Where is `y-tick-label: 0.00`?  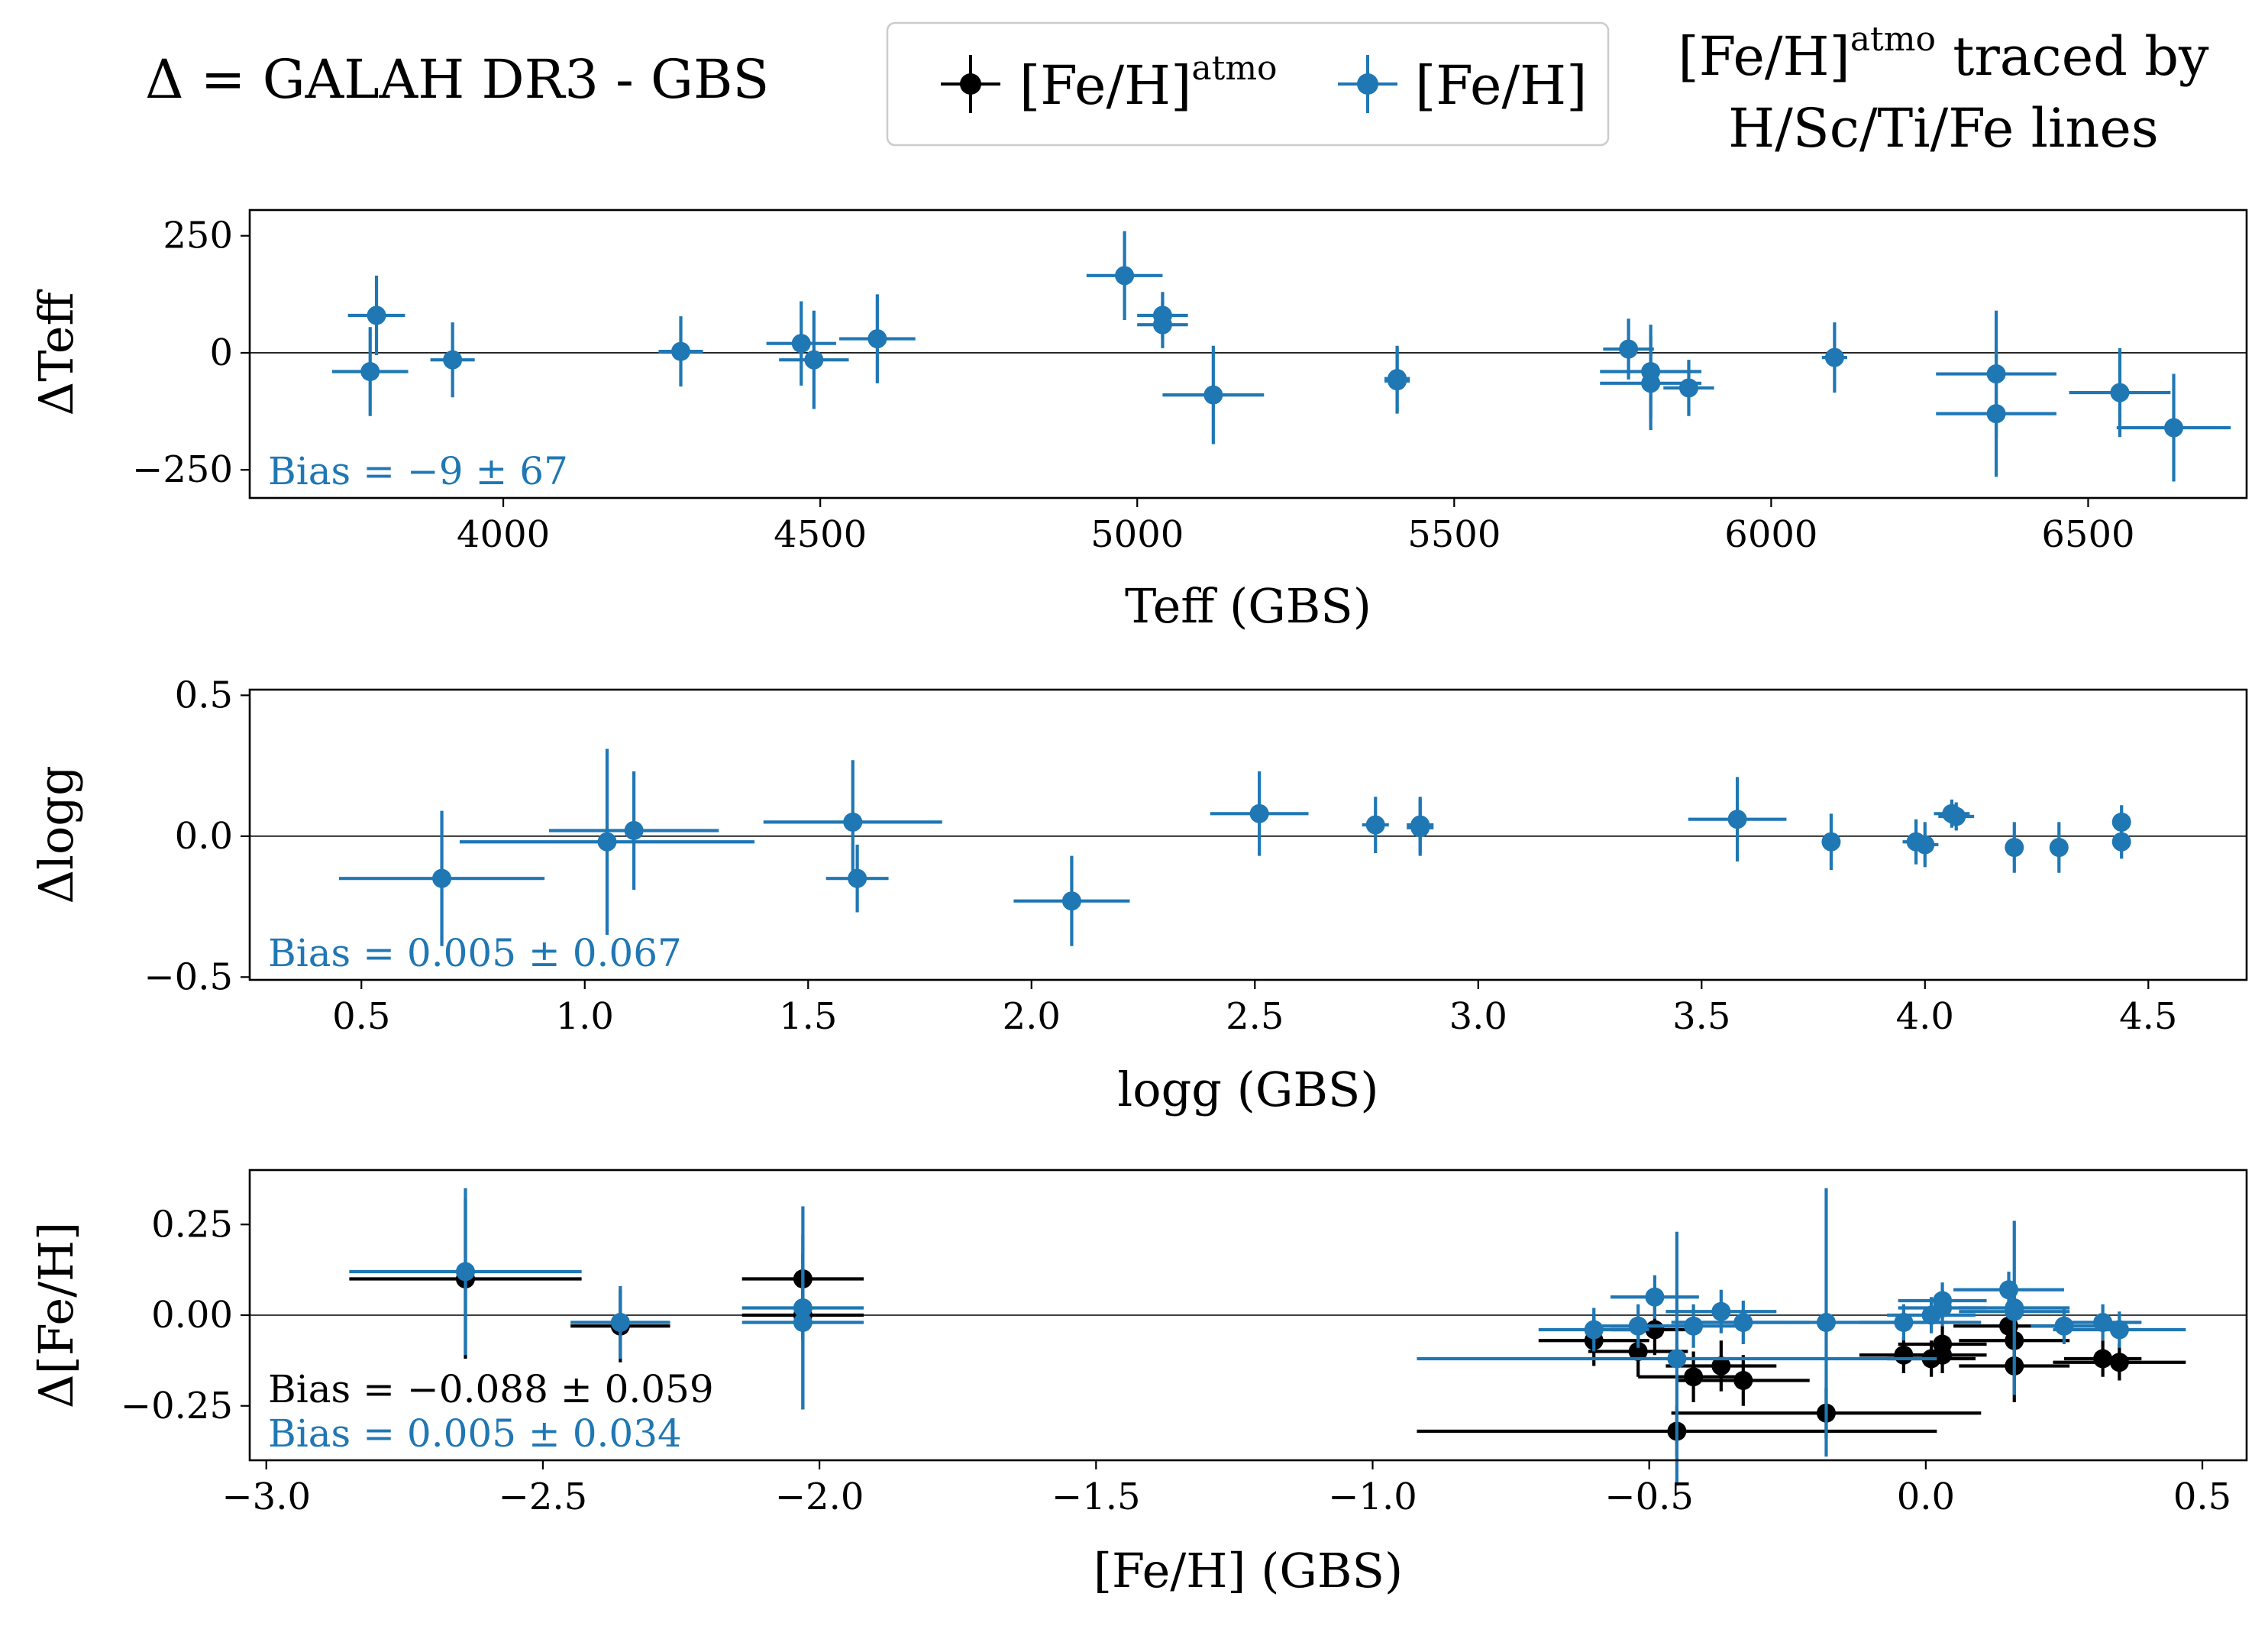 y-tick-label: 0.00 is located at coordinates (192, 1315).